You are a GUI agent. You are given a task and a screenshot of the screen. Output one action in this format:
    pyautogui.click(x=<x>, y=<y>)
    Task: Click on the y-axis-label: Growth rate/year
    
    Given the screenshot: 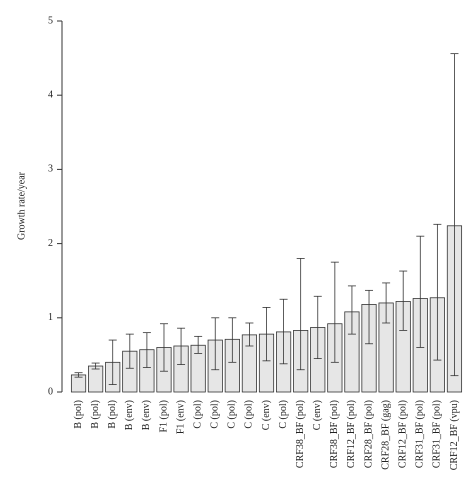 What is the action you would take?
    pyautogui.click(x=21, y=205)
    